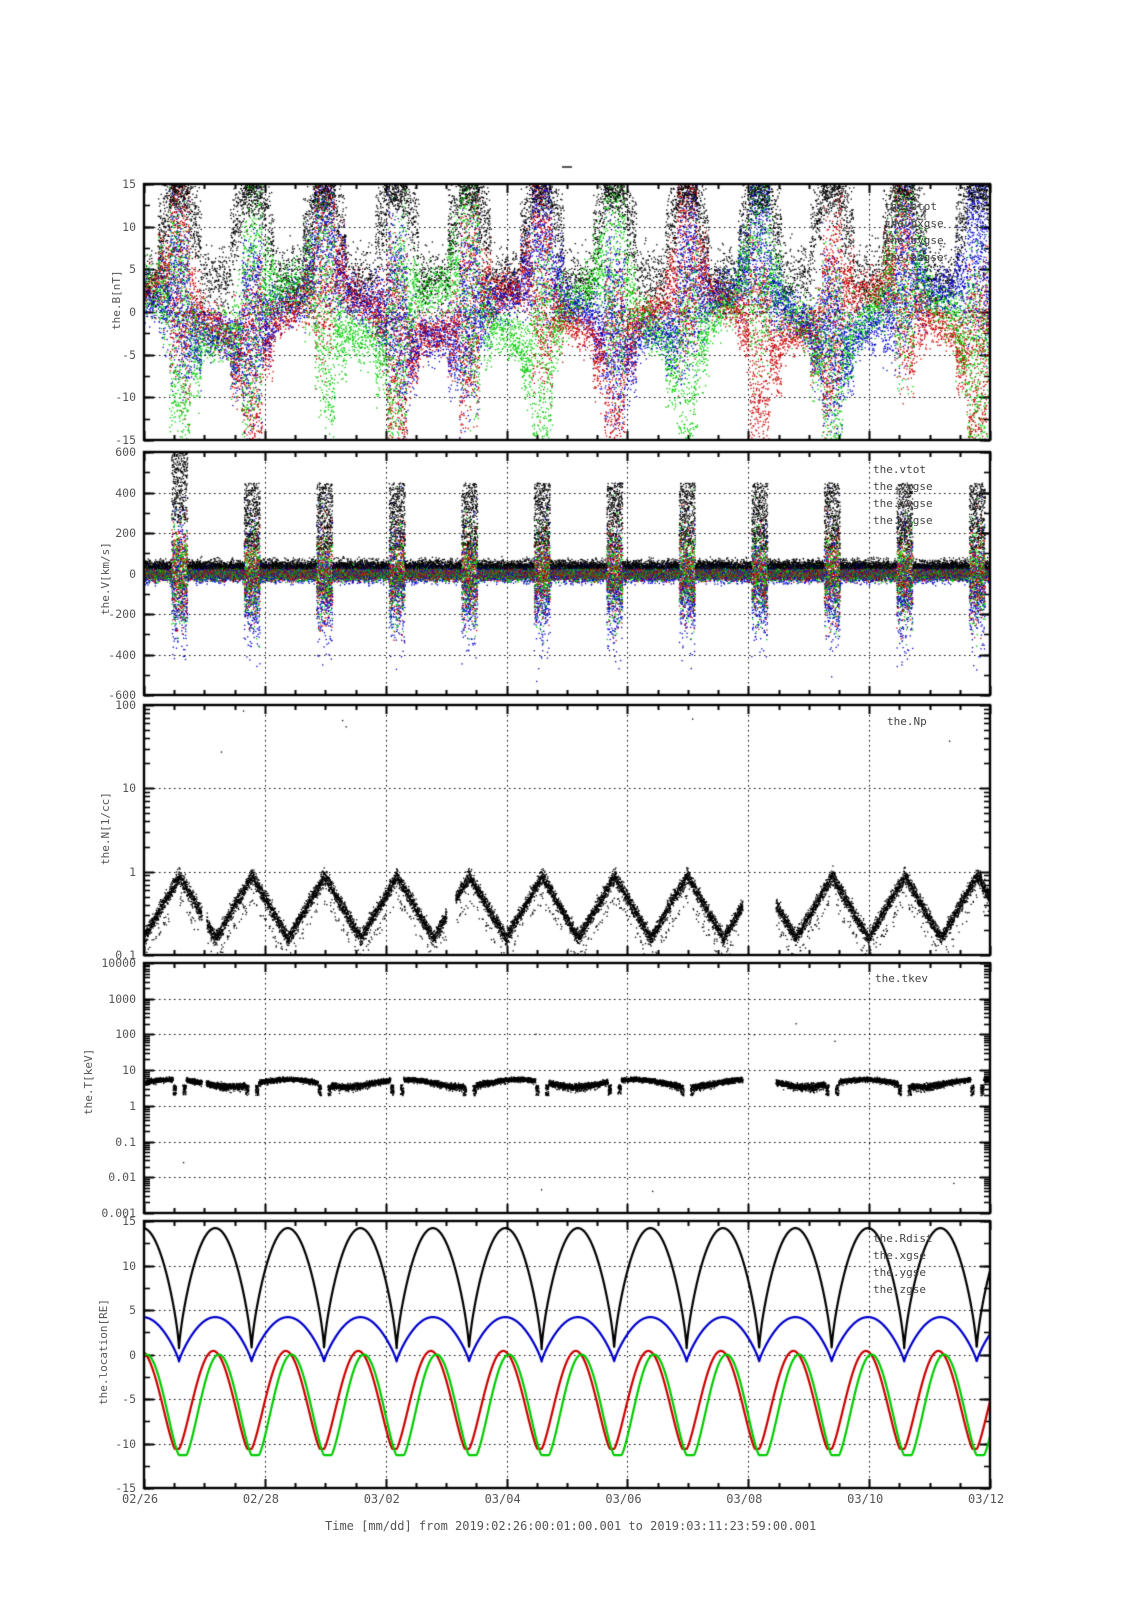 Image resolution: width=1131 pixels, height=1600 pixels. I want to click on panel4-ytick-6: 0.01, so click(122, 1177).